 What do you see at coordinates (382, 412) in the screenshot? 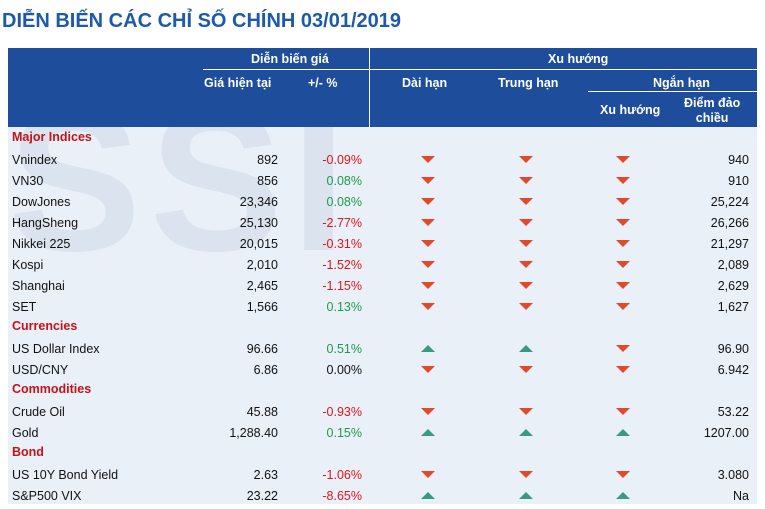
I see `table-row: Crude Oil 45.88 -0.93% 53.22` at bounding box center [382, 412].